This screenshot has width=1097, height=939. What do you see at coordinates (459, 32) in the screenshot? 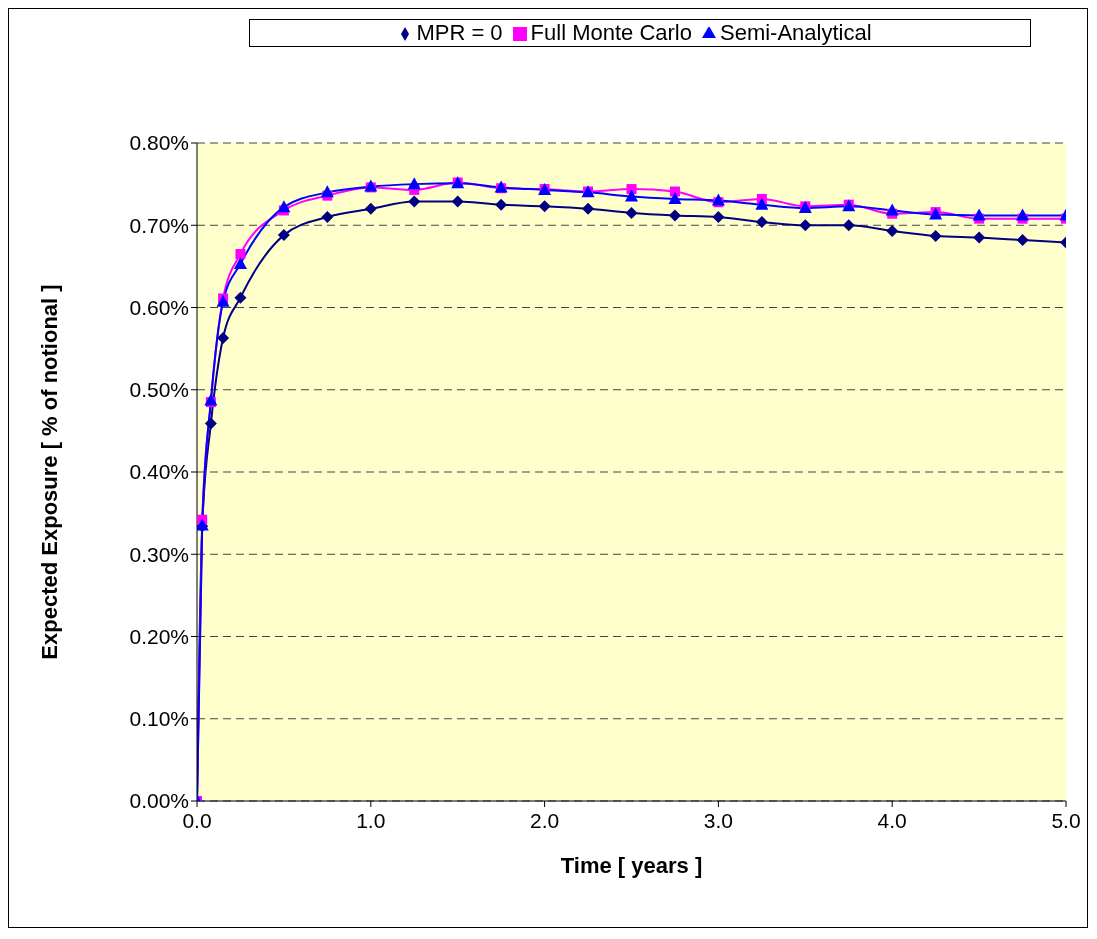
I see `legend-label: MPR = 0` at bounding box center [459, 32].